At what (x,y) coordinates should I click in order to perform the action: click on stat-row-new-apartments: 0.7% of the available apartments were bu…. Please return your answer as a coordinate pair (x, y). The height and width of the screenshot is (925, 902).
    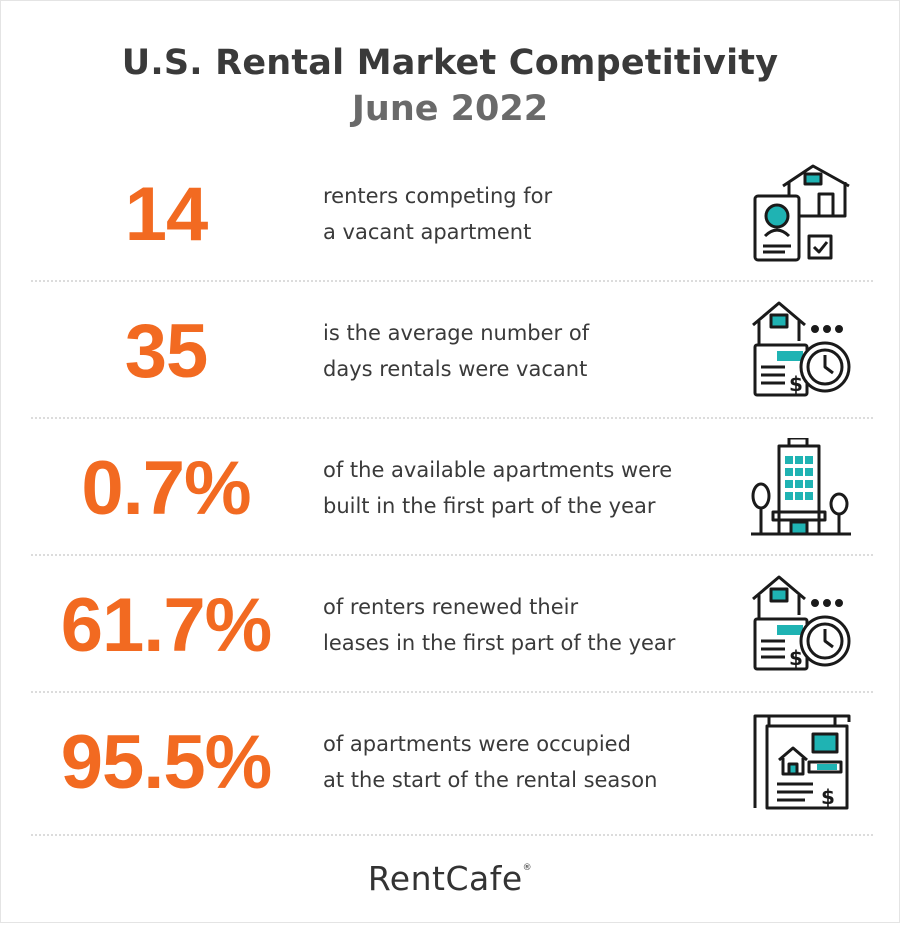
    Looking at the image, I should click on (452, 488).